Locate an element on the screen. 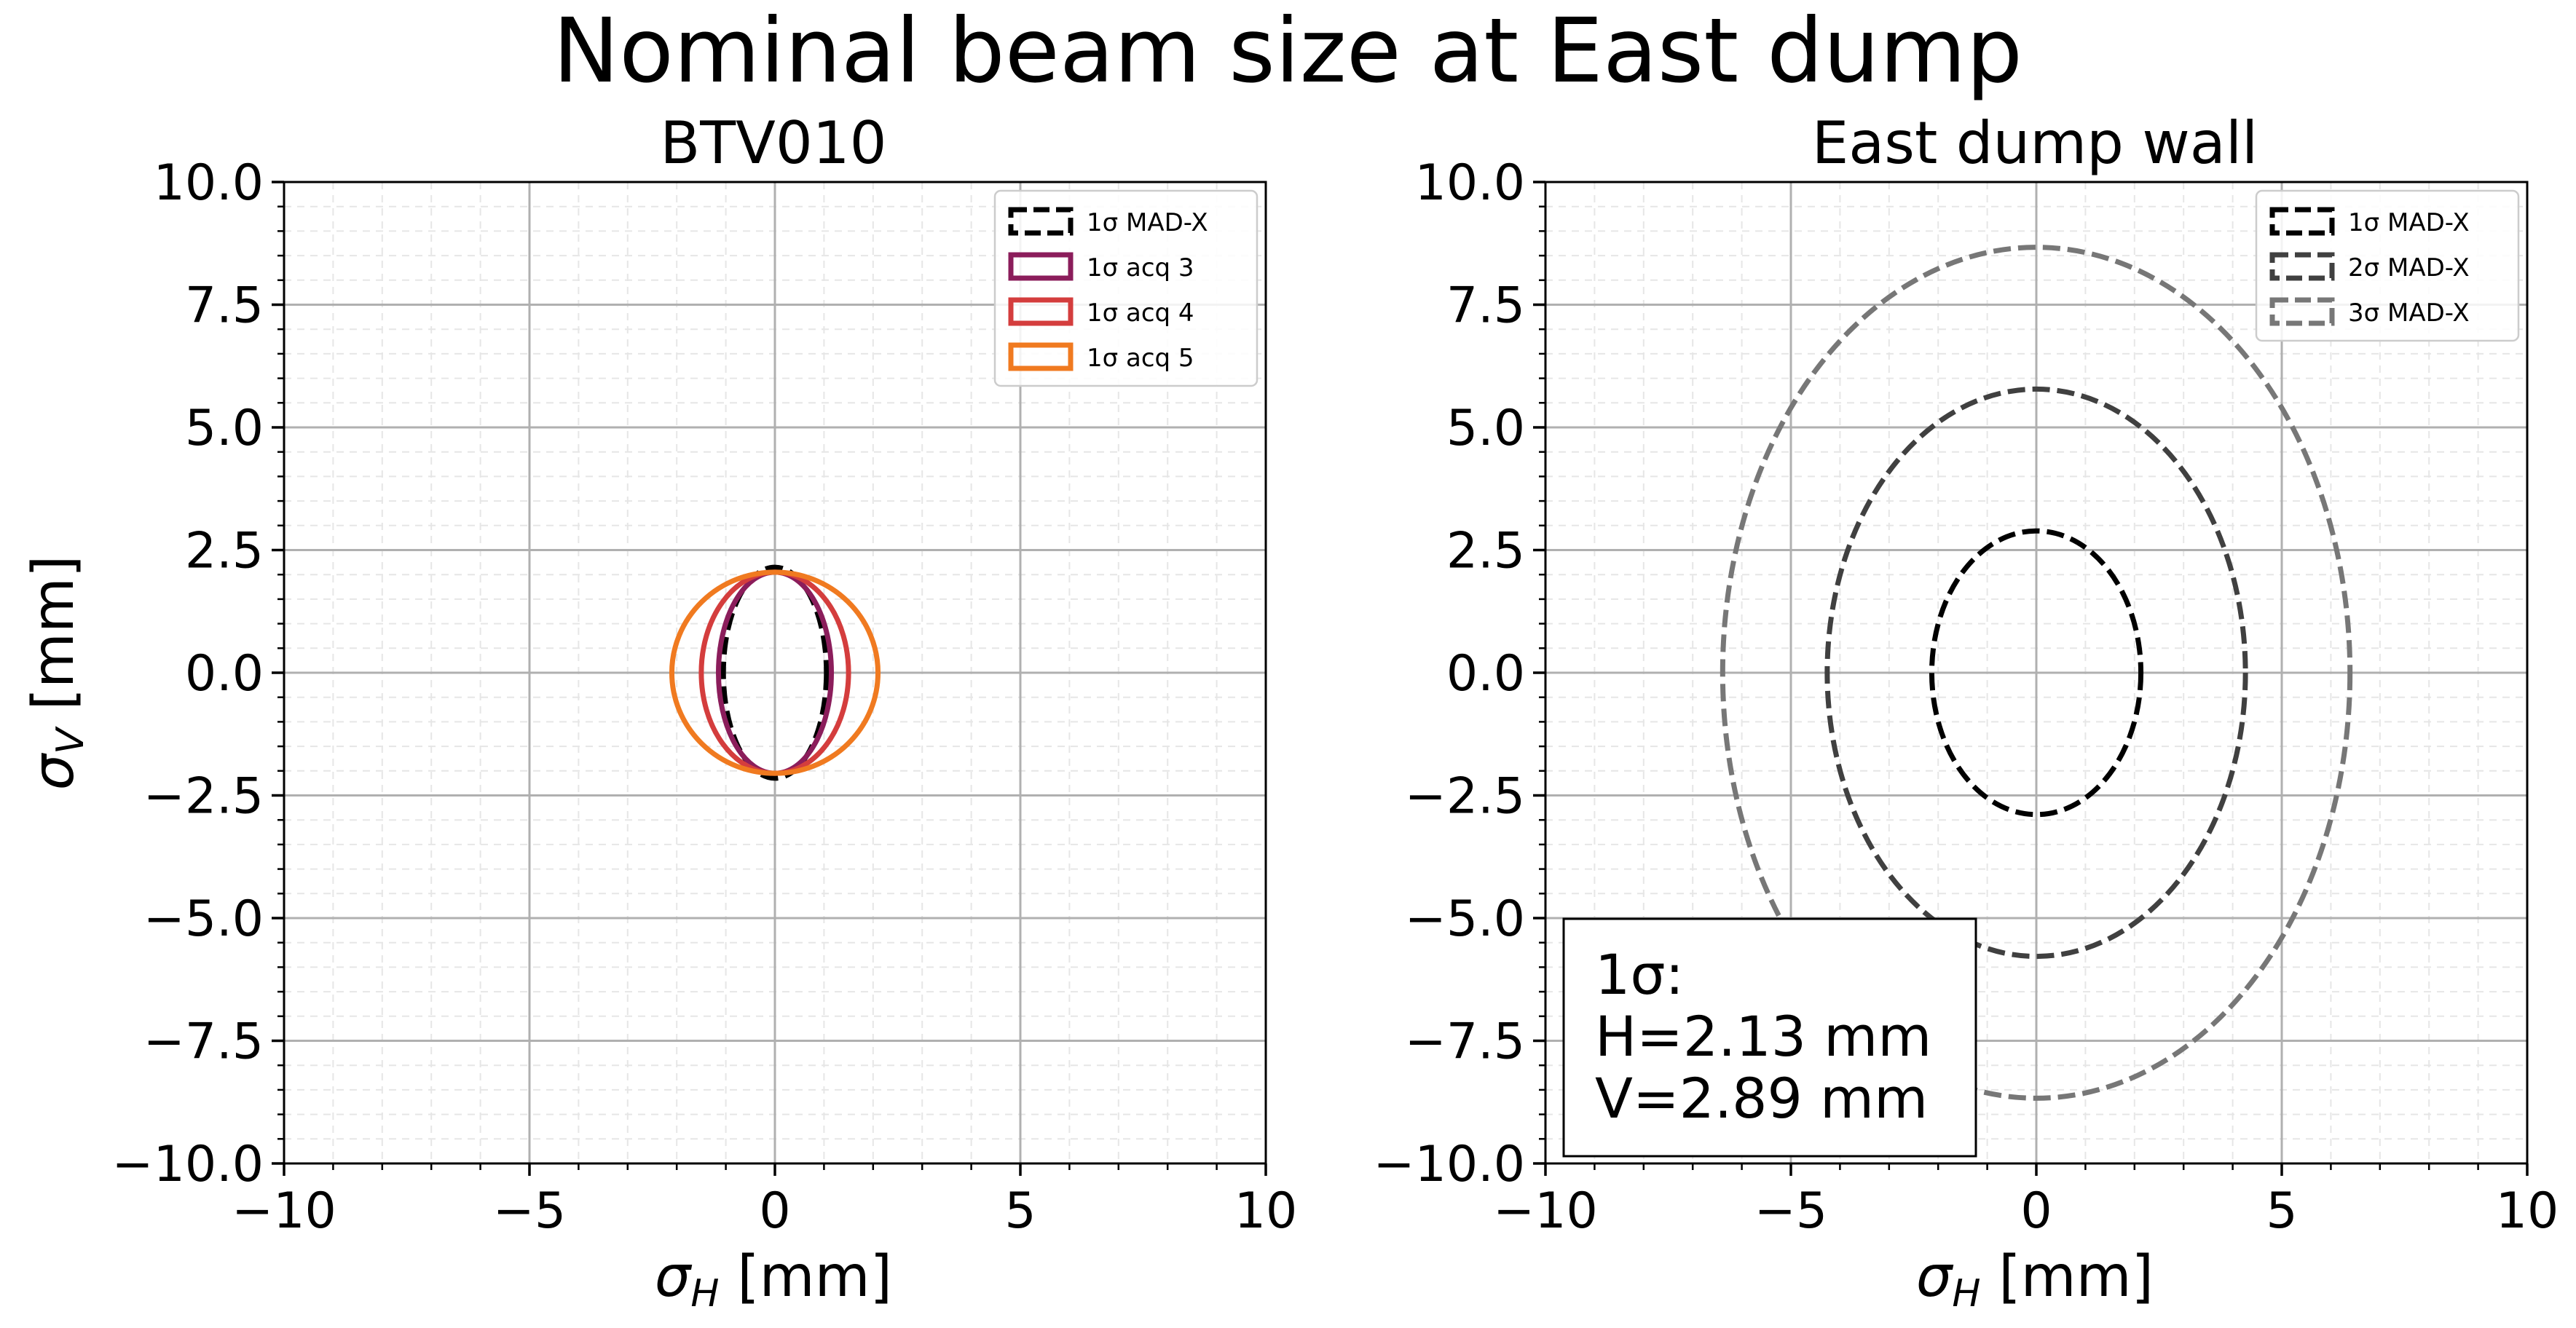 This screenshot has width=2576, height=1328. legend-label: 1σ acq 5 is located at coordinates (1140, 359).